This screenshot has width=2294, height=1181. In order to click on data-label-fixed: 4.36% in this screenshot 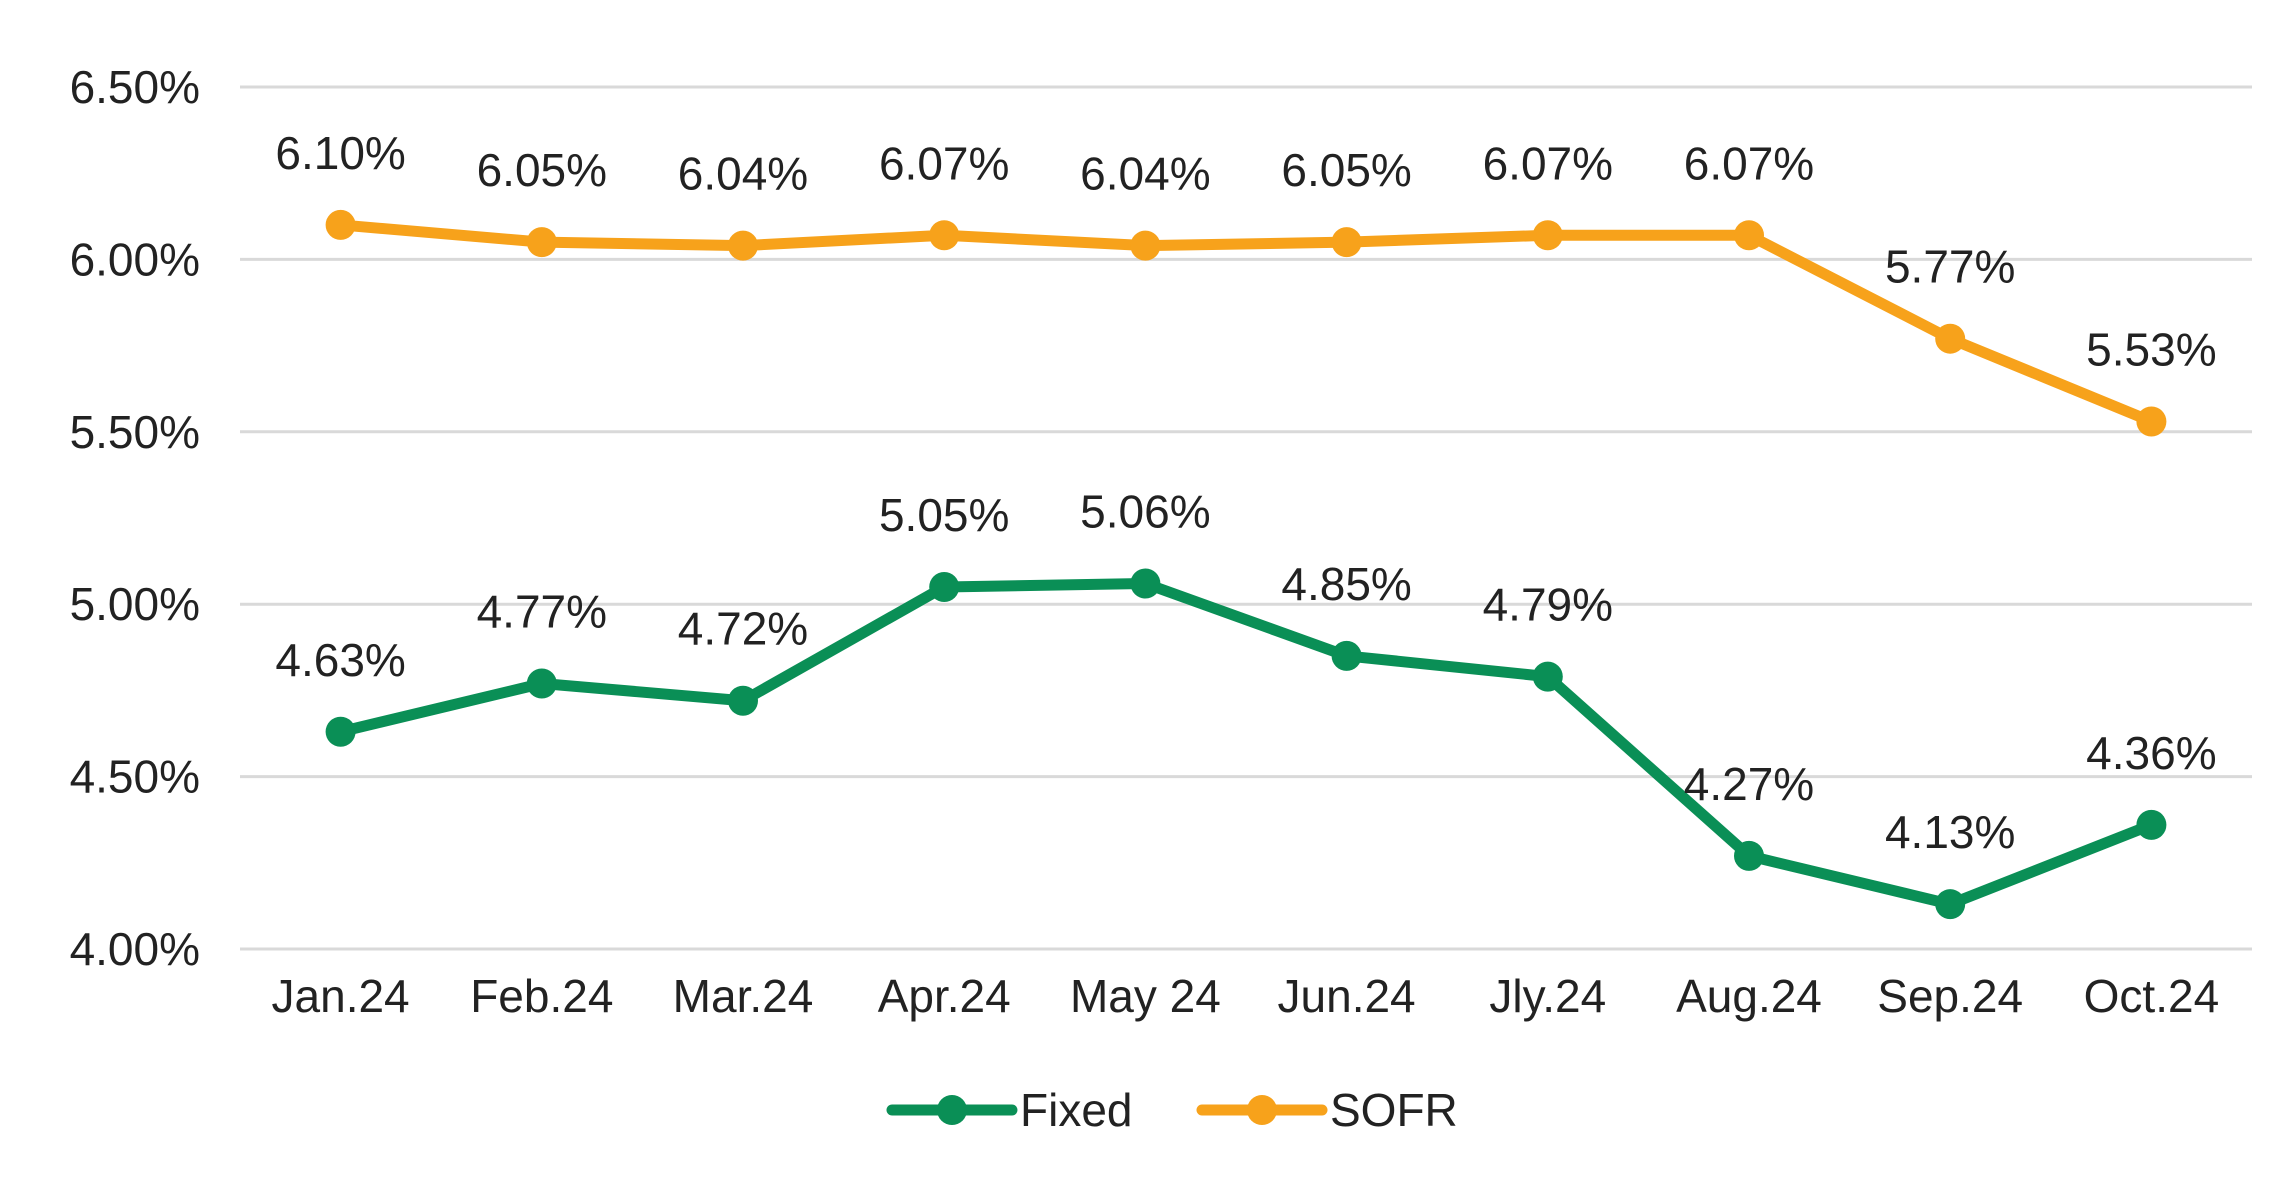, I will do `click(2151, 753)`.